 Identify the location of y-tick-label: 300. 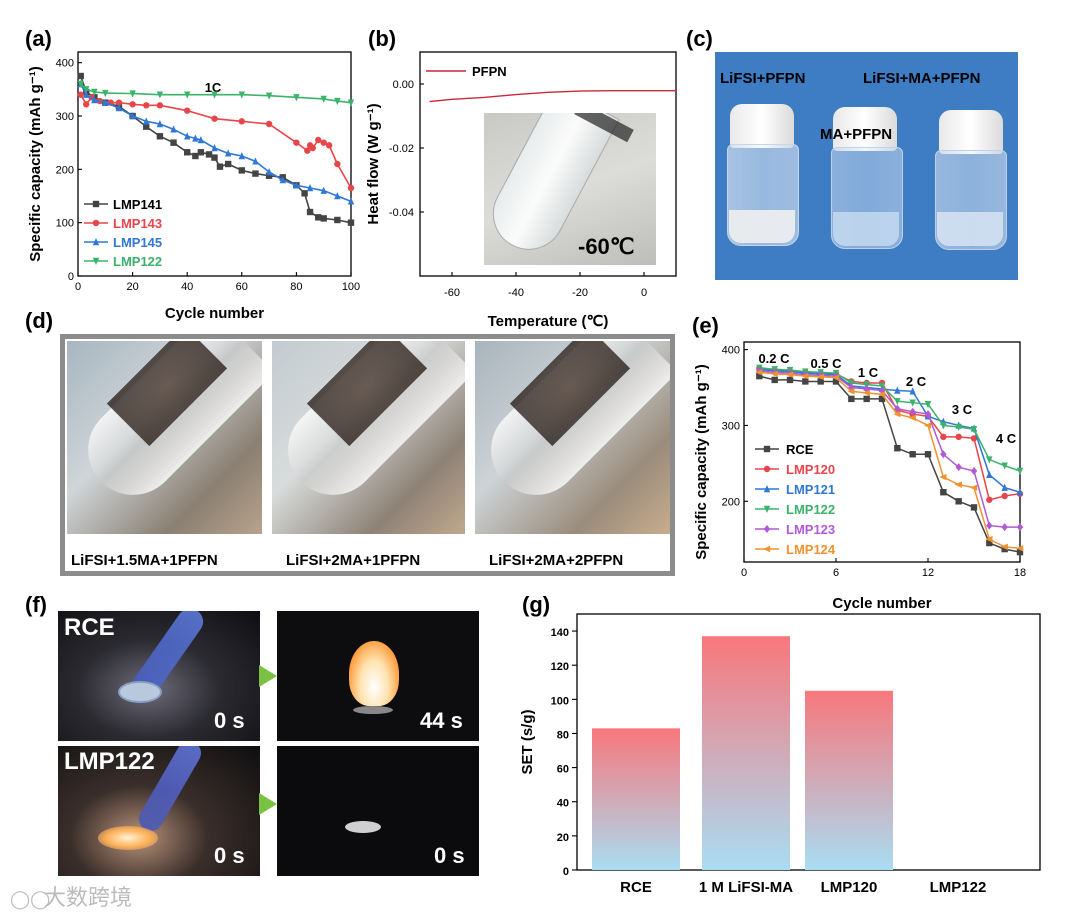
(65, 117).